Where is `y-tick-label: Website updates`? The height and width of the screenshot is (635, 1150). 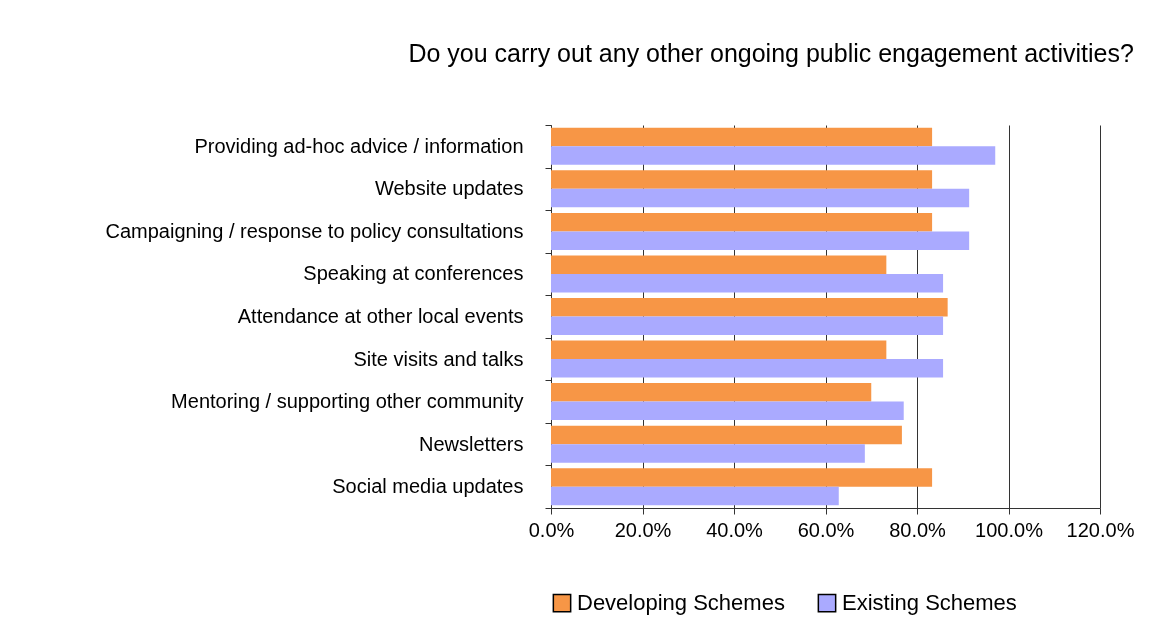 y-tick-label: Website updates is located at coordinates (449, 188).